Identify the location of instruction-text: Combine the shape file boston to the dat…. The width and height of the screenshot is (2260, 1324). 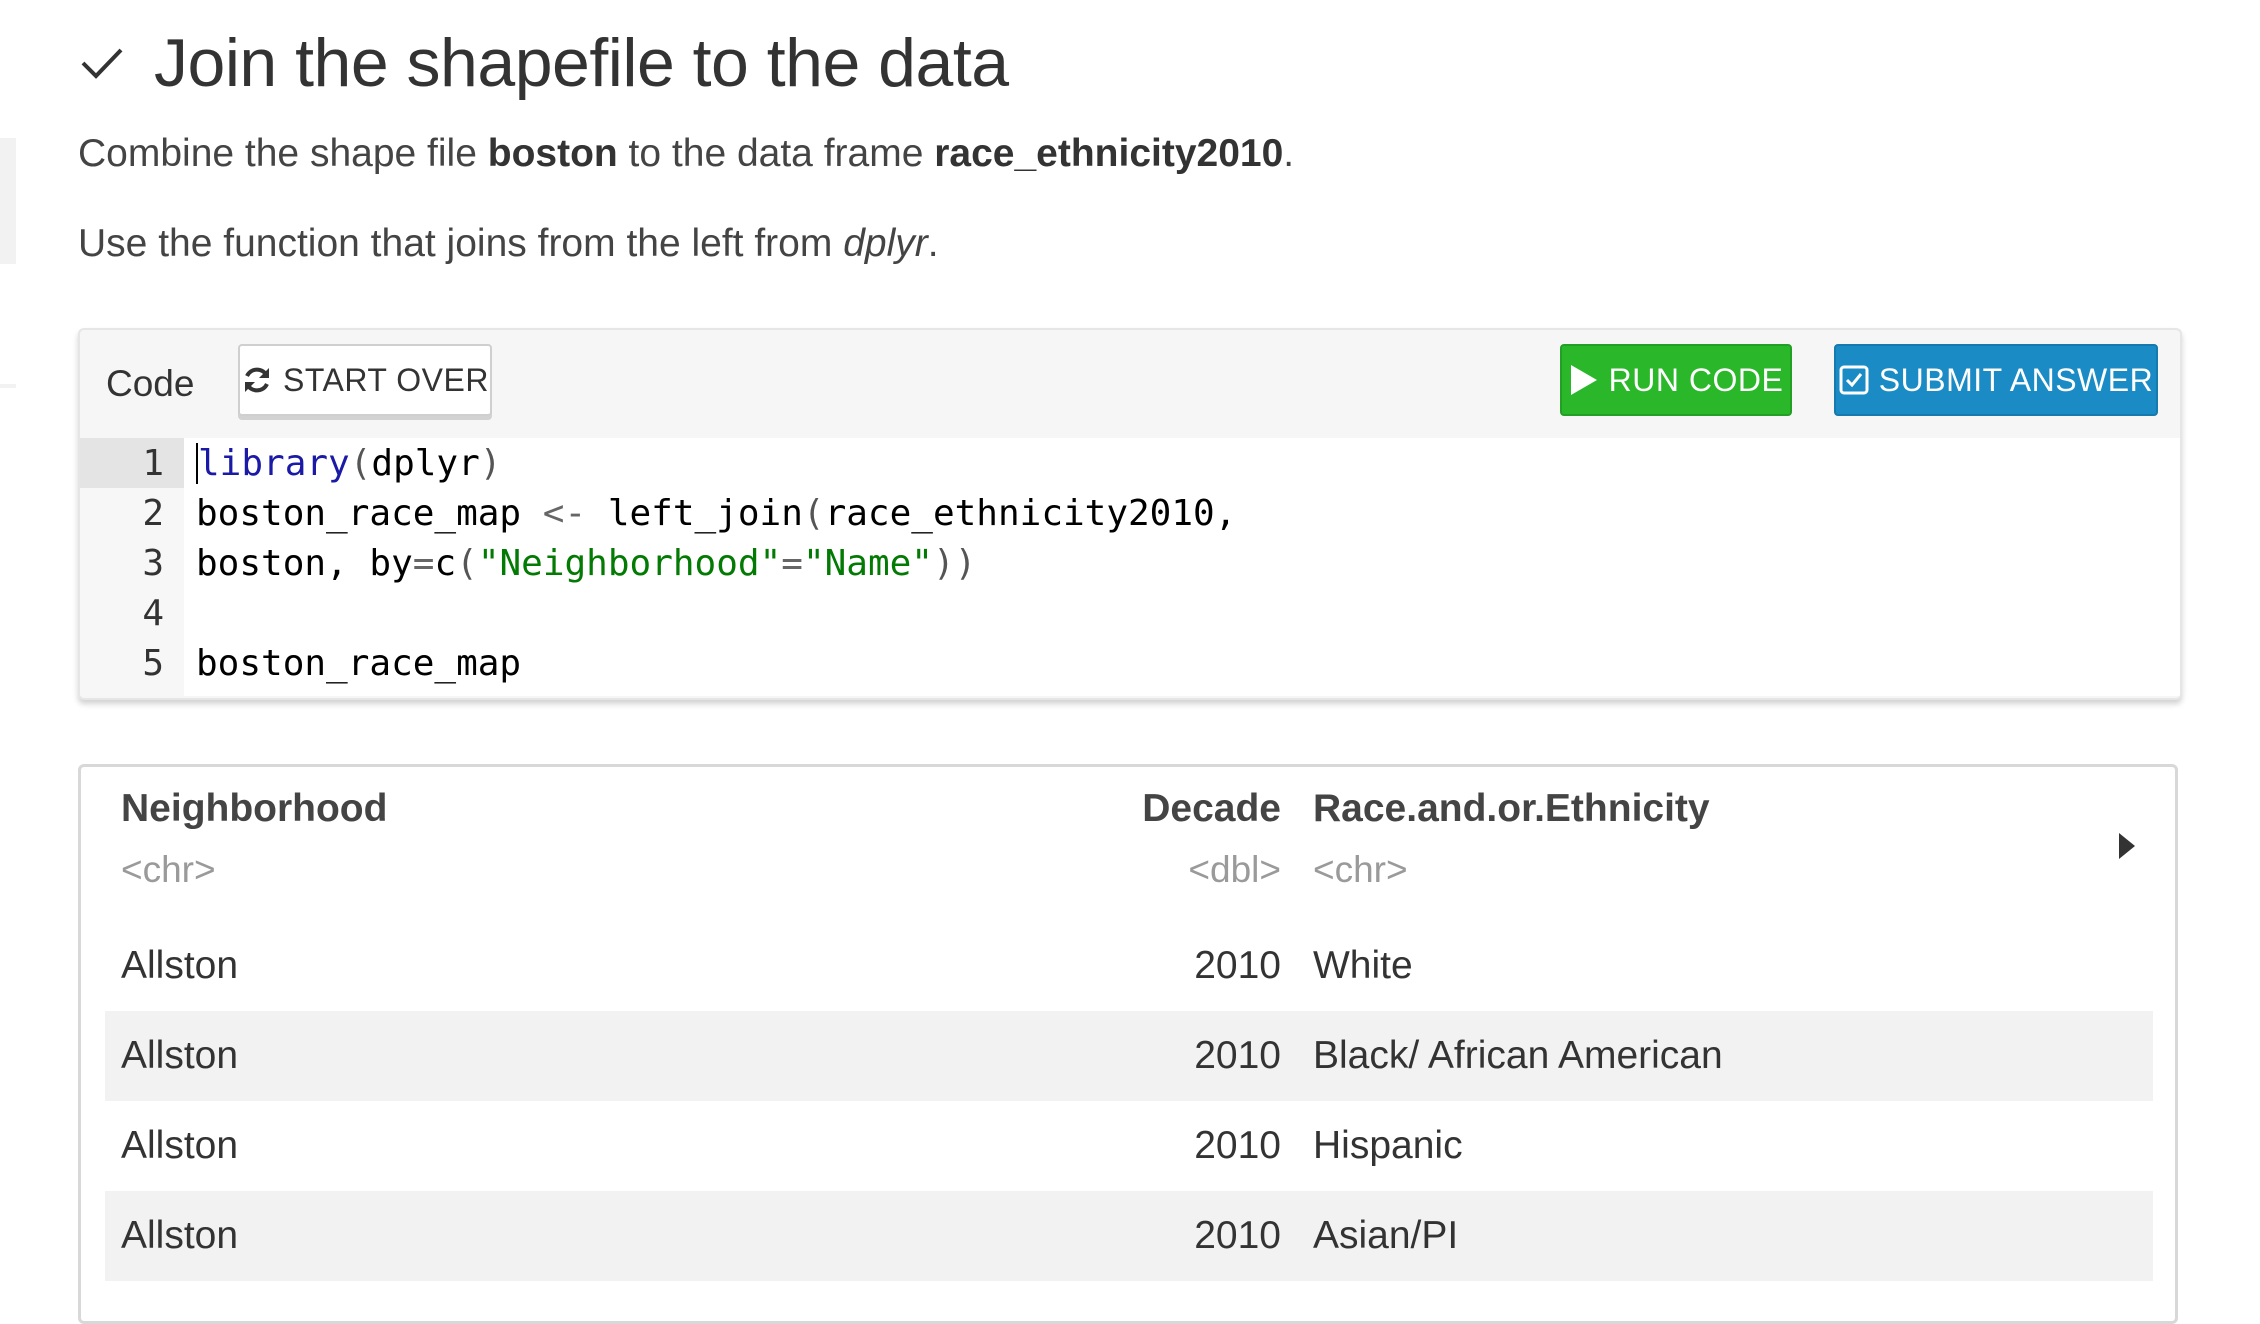
(686, 153).